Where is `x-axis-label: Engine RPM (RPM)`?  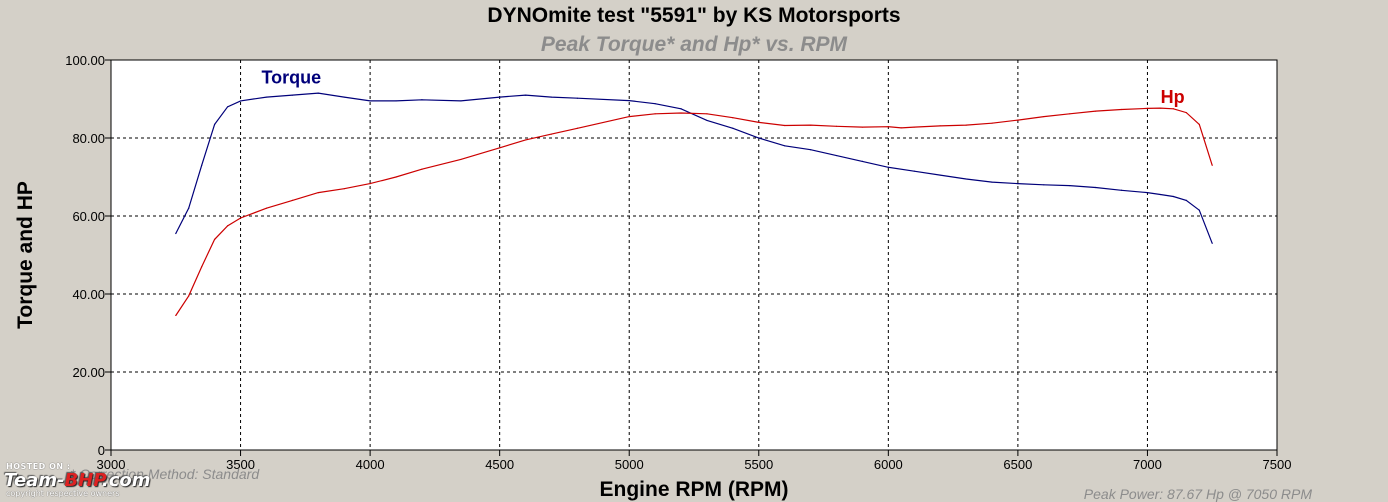 x-axis-label: Engine RPM (RPM) is located at coordinates (694, 489).